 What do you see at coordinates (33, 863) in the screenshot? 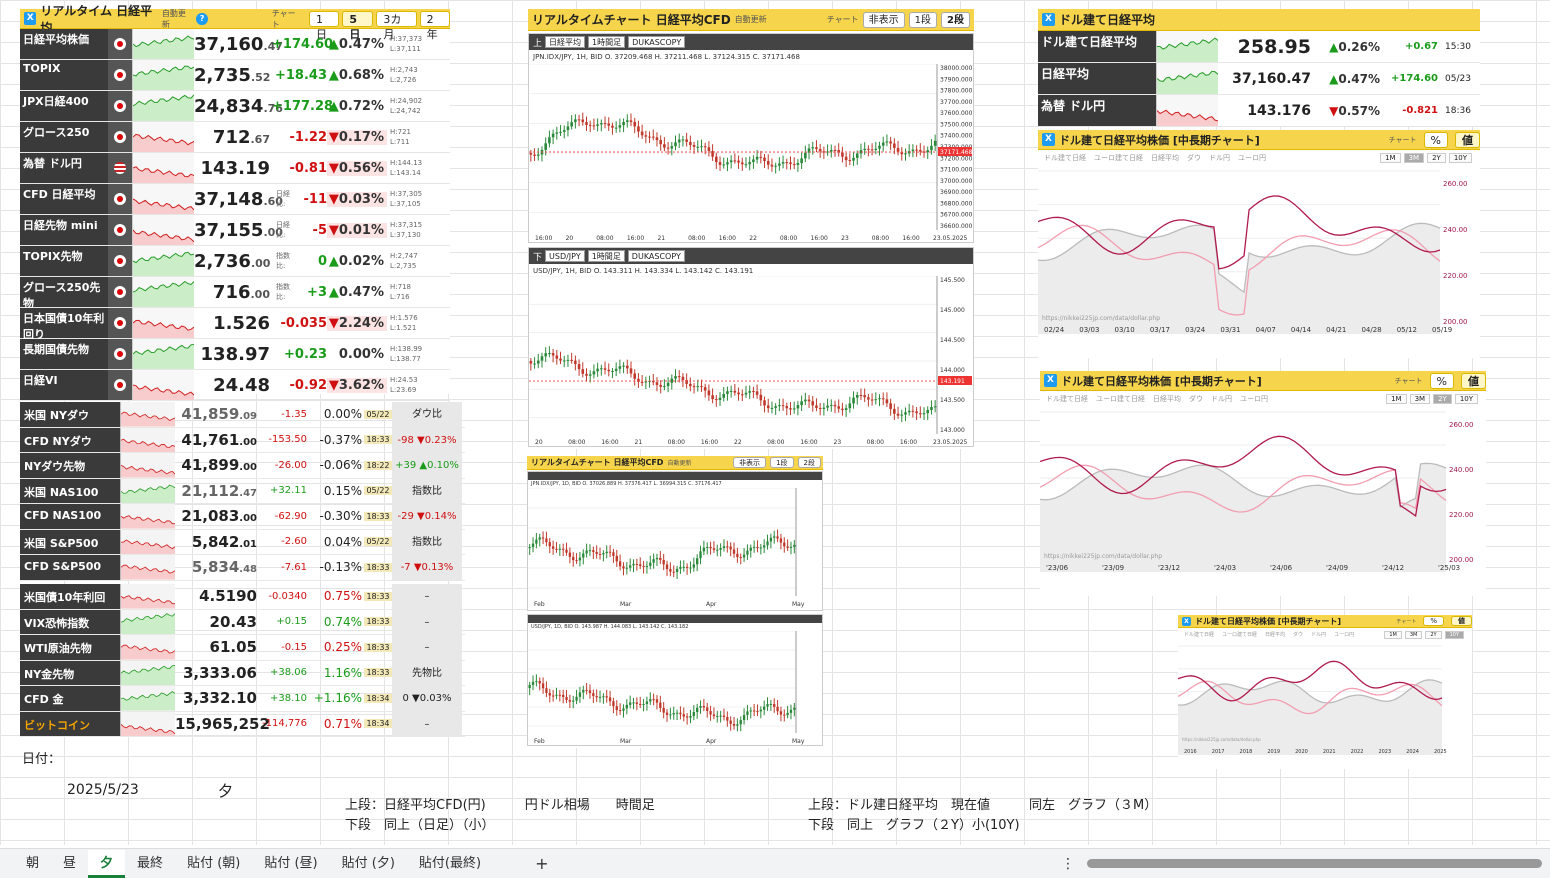
I see `sheet-tab-0: 朝` at bounding box center [33, 863].